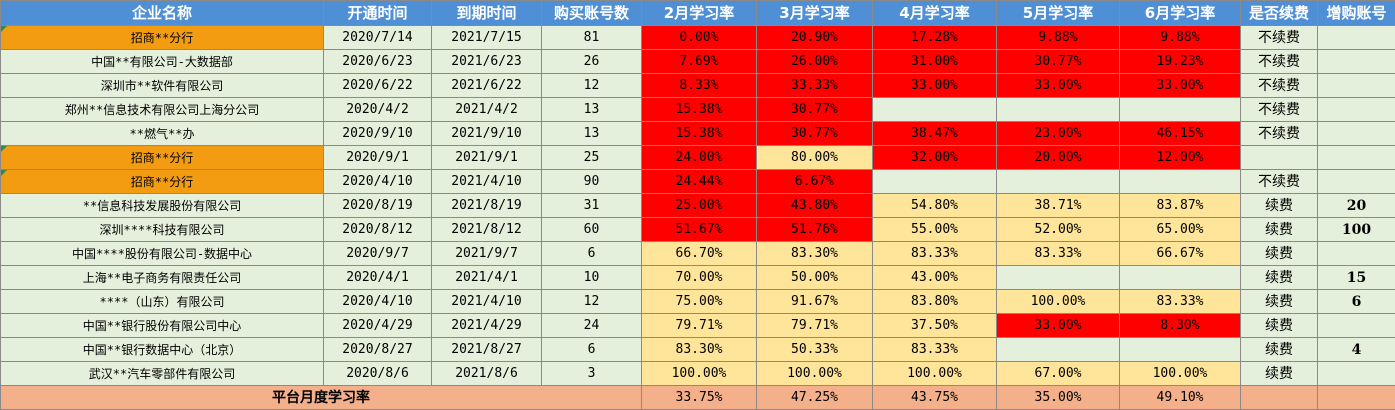  I want to click on accounts-cell: 6, so click(592, 350).